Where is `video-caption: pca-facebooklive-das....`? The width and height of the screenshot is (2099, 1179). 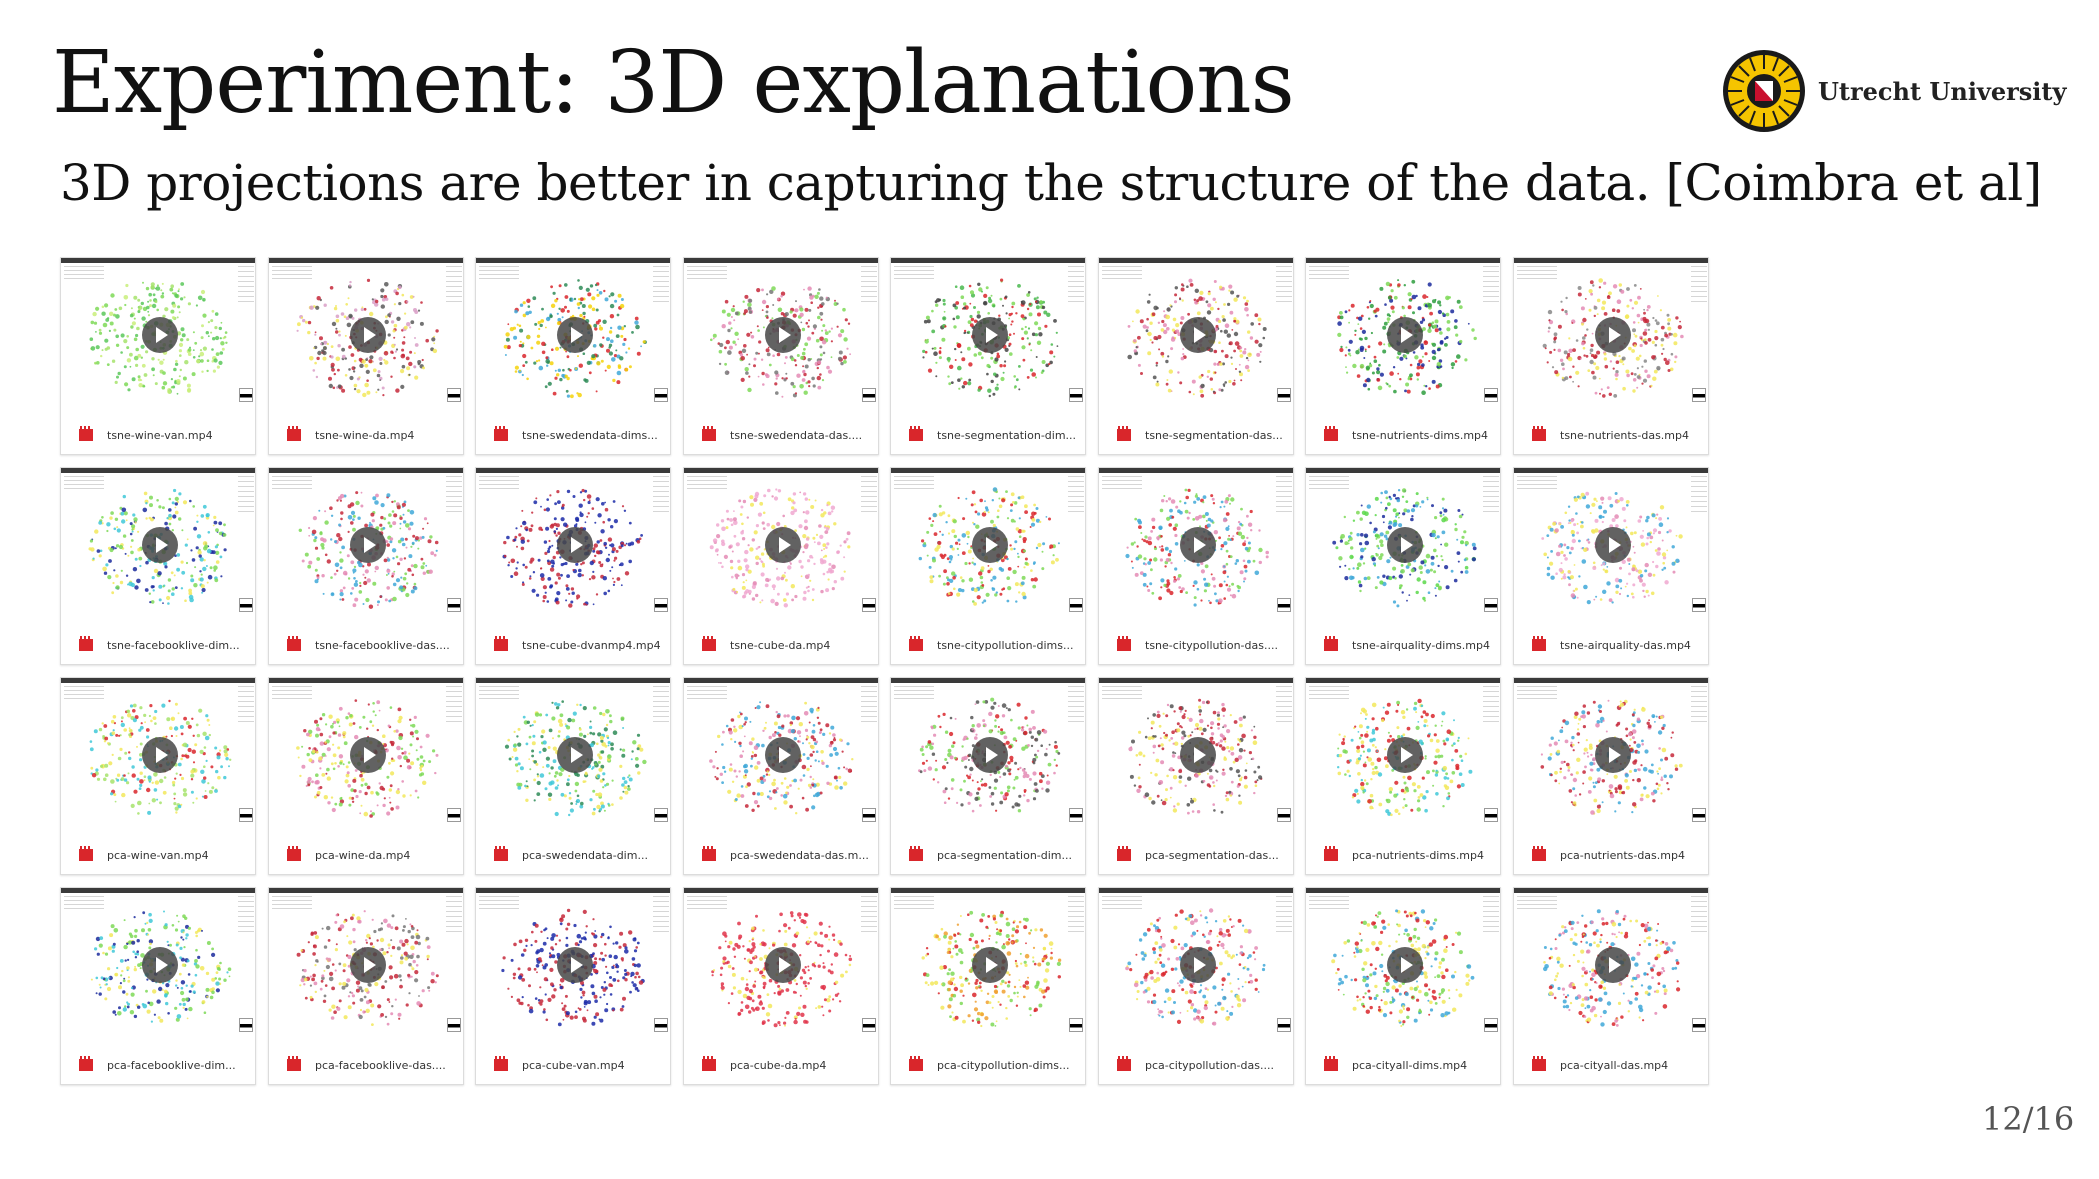 video-caption: pca-facebooklive-das.... is located at coordinates (366, 1065).